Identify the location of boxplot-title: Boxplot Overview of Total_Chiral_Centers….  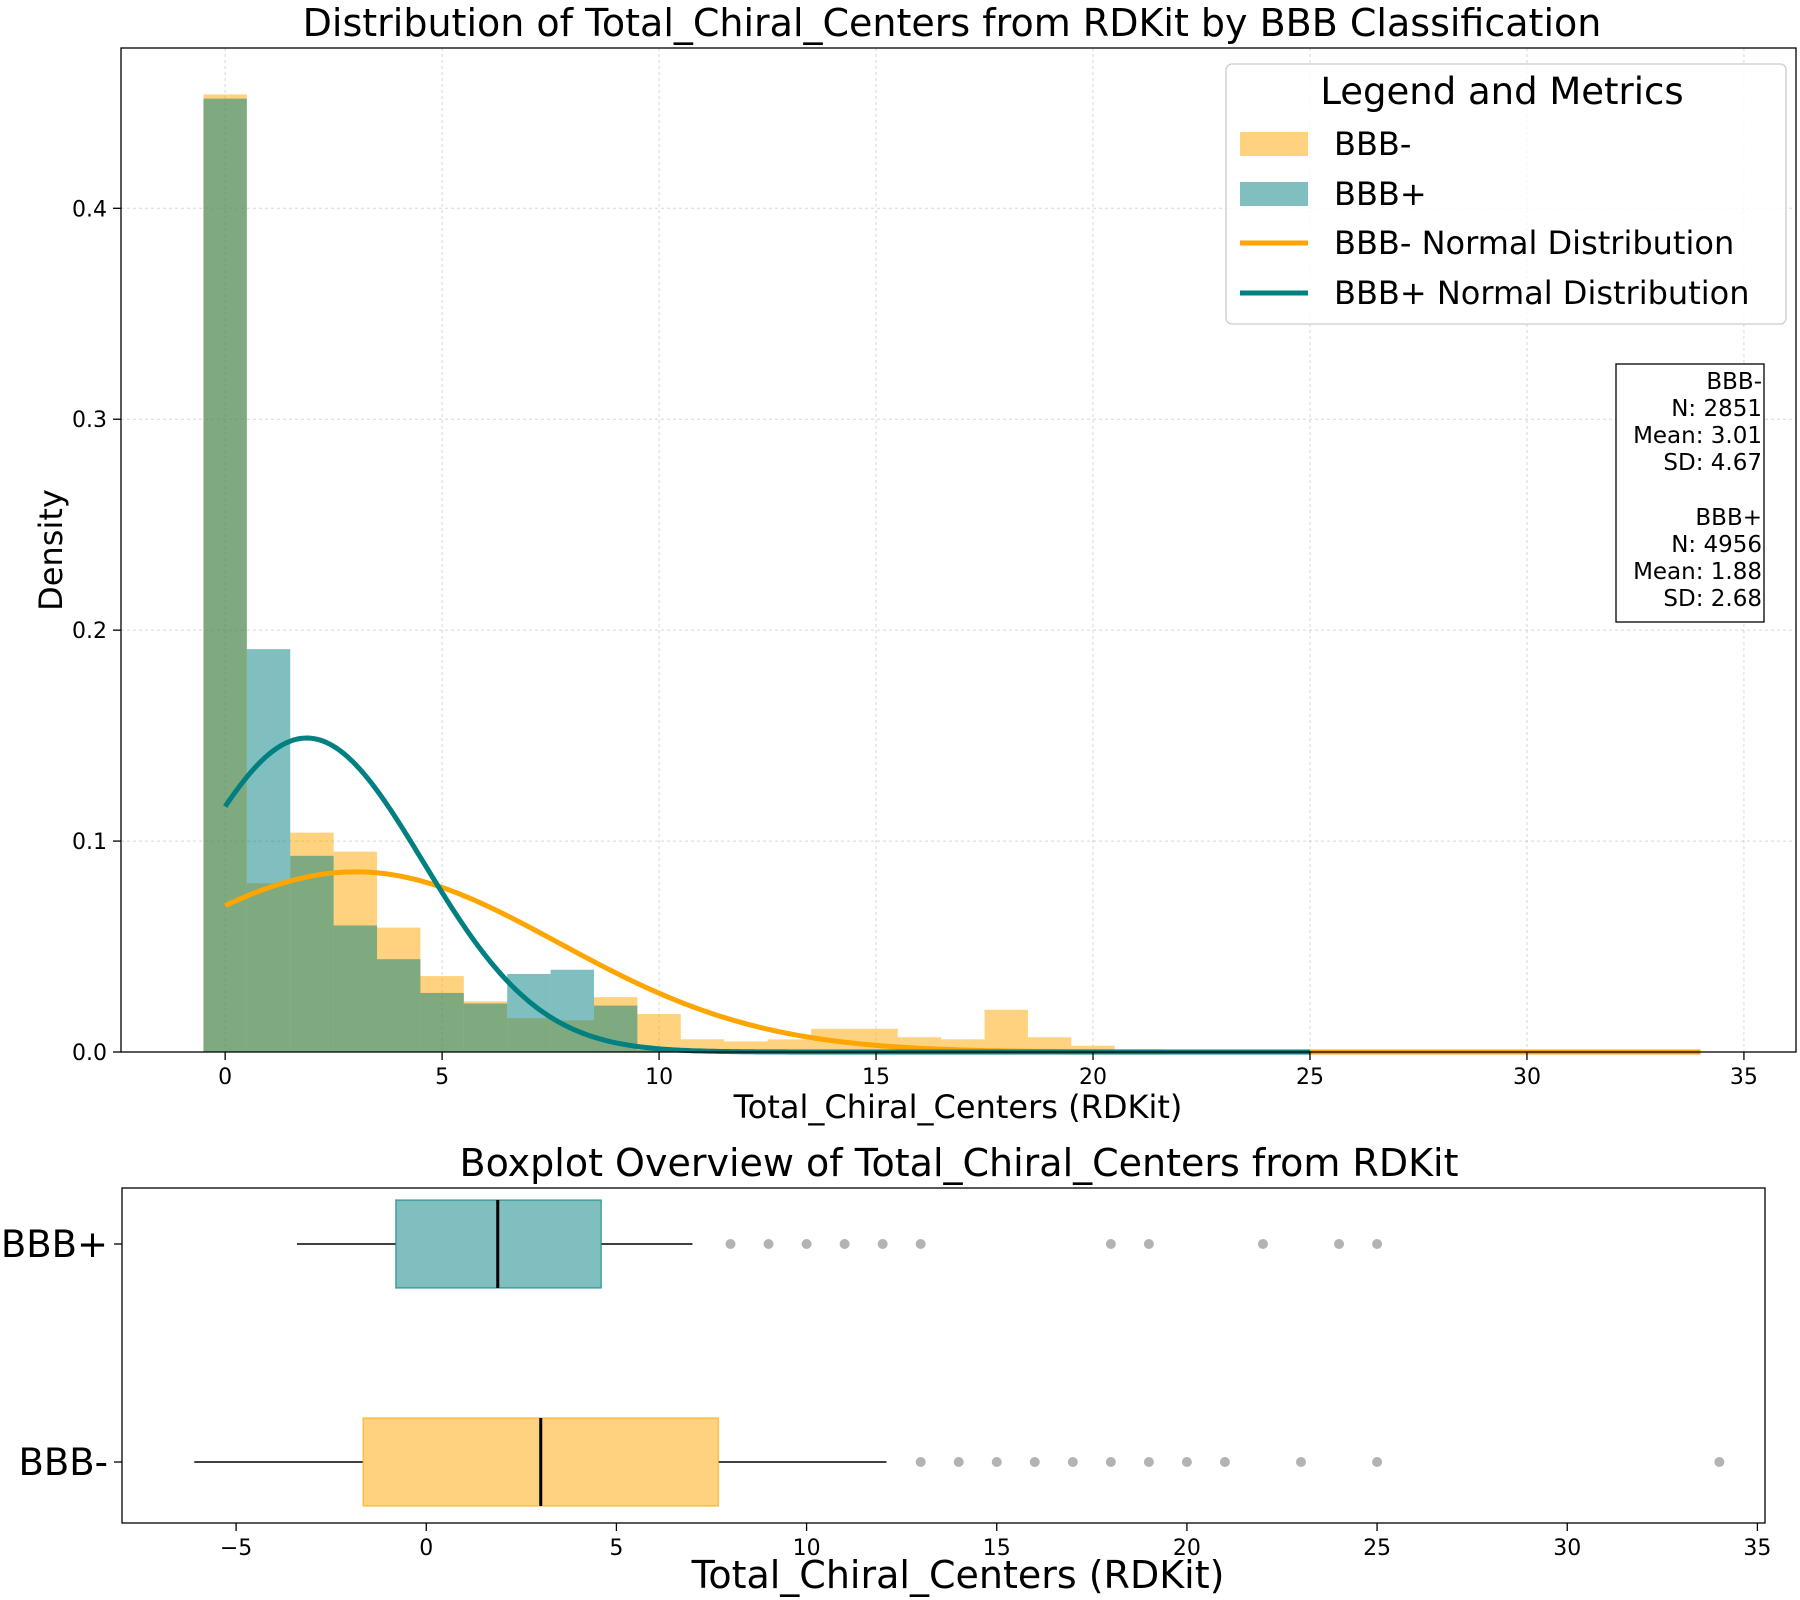
(959, 1163).